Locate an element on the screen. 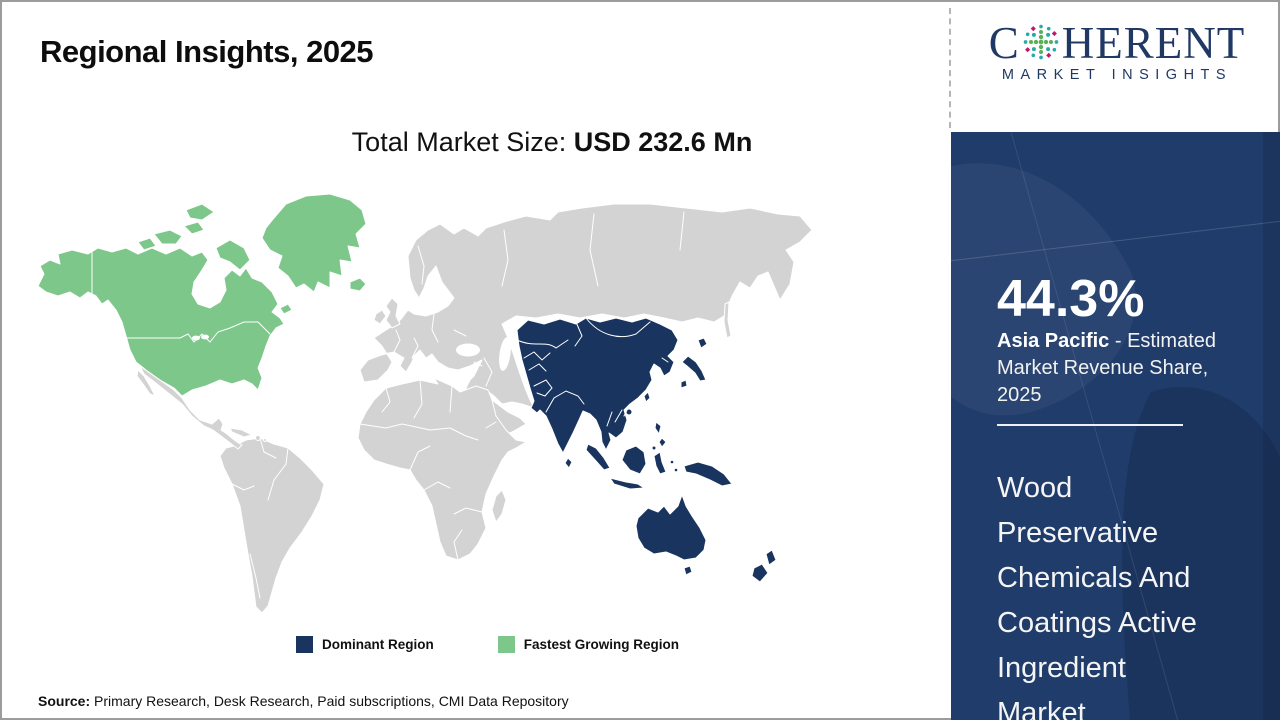 Image resolution: width=1280 pixels, height=720 pixels. country-borders-asia-pacific is located at coordinates (592, 377).